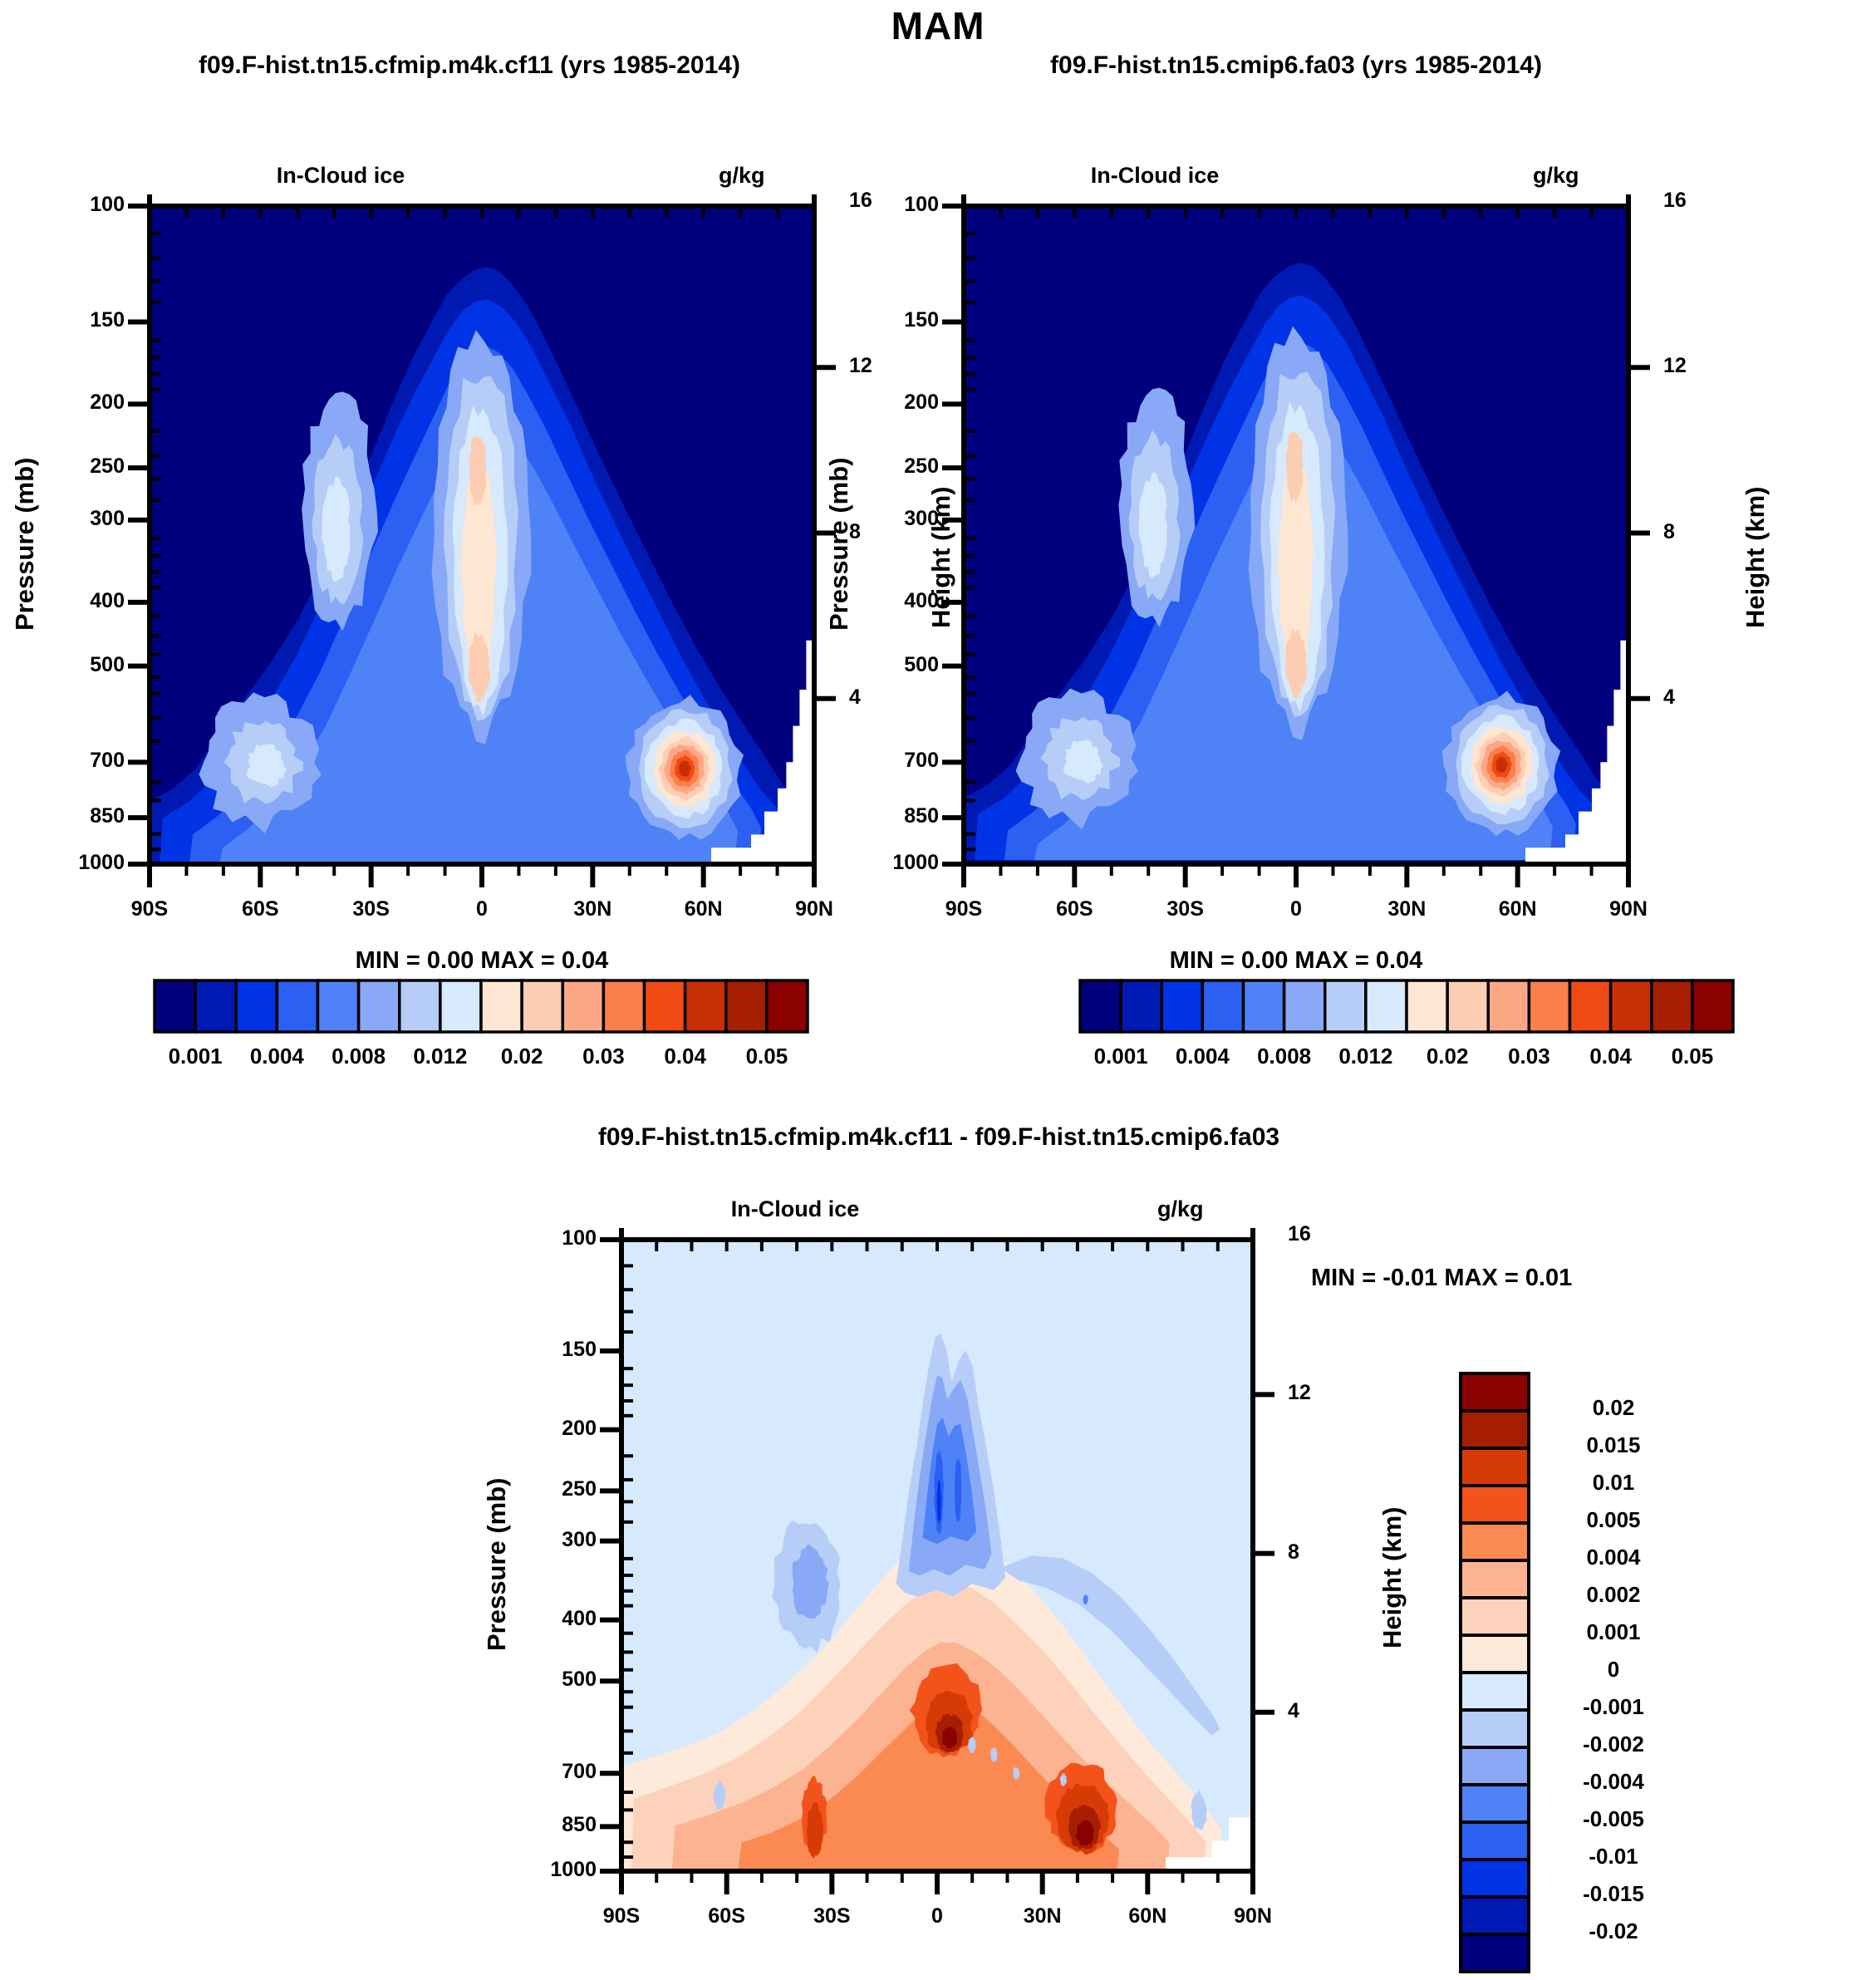  Describe the element at coordinates (341, 175) in the screenshot. I see `panel-left-field-label: In-Cloud ice` at that location.